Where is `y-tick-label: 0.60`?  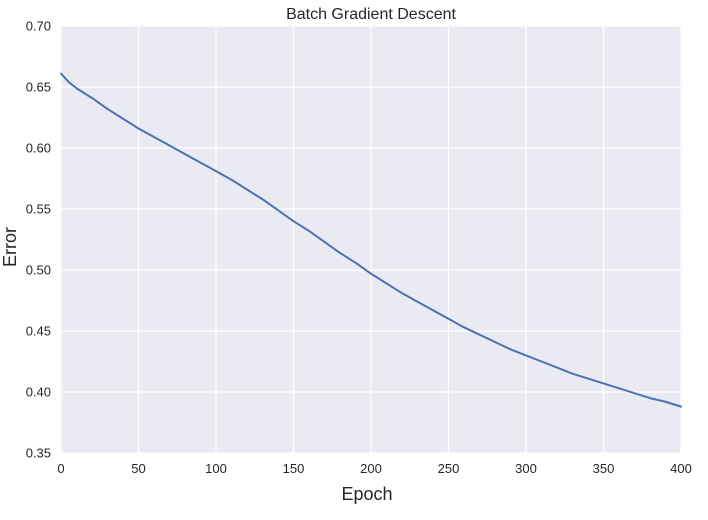 y-tick-label: 0.60 is located at coordinates (38, 148).